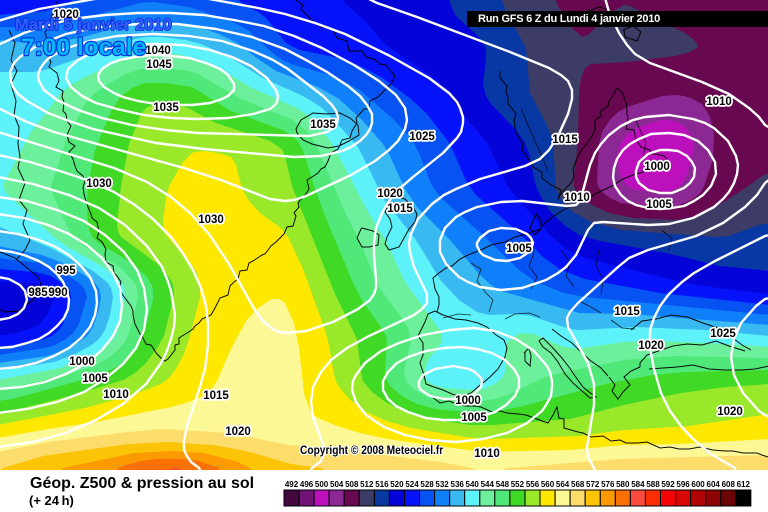 The width and height of the screenshot is (768, 512). I want to click on svg-text: 584, so click(638, 484).